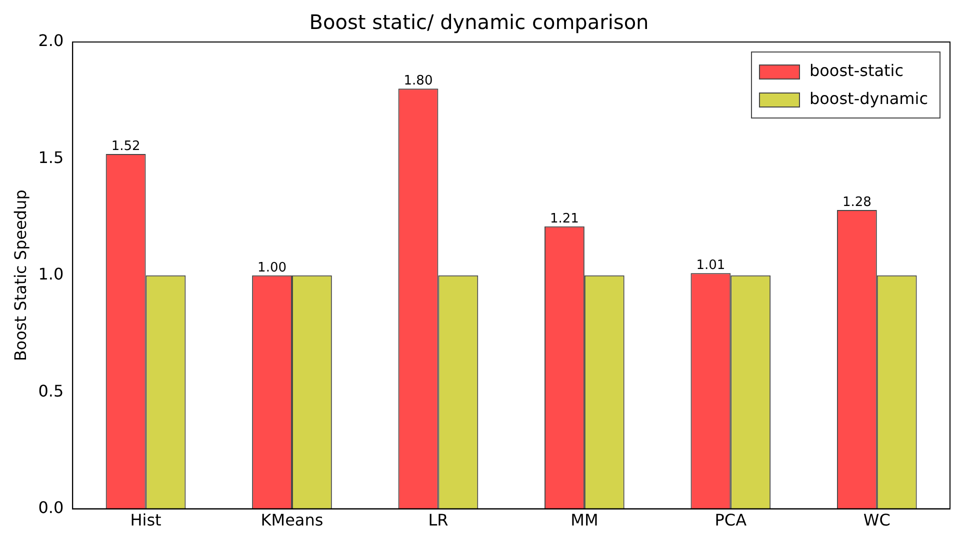 The width and height of the screenshot is (967, 536). I want to click on y-tick-label: 0.5, so click(51, 390).